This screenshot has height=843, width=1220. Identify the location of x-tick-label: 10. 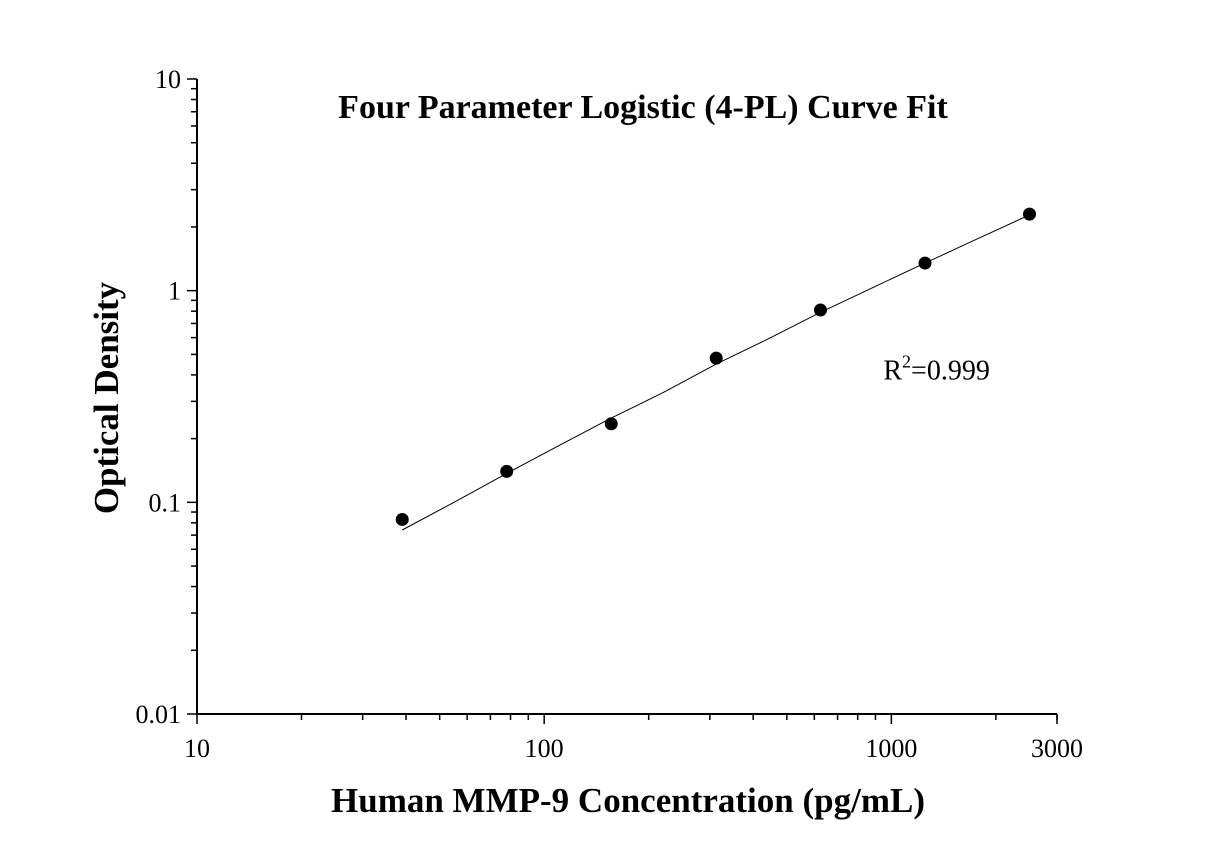
(197, 748).